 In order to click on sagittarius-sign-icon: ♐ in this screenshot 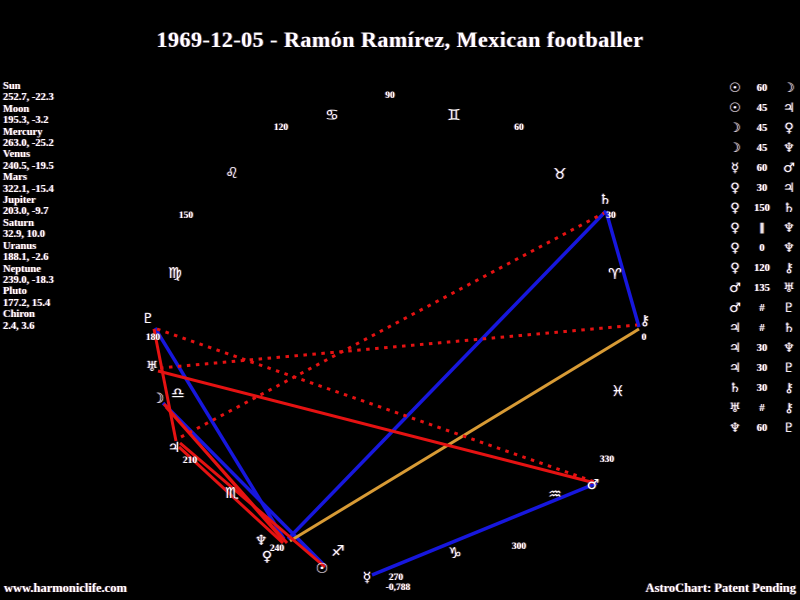, I will do `click(338, 551)`.